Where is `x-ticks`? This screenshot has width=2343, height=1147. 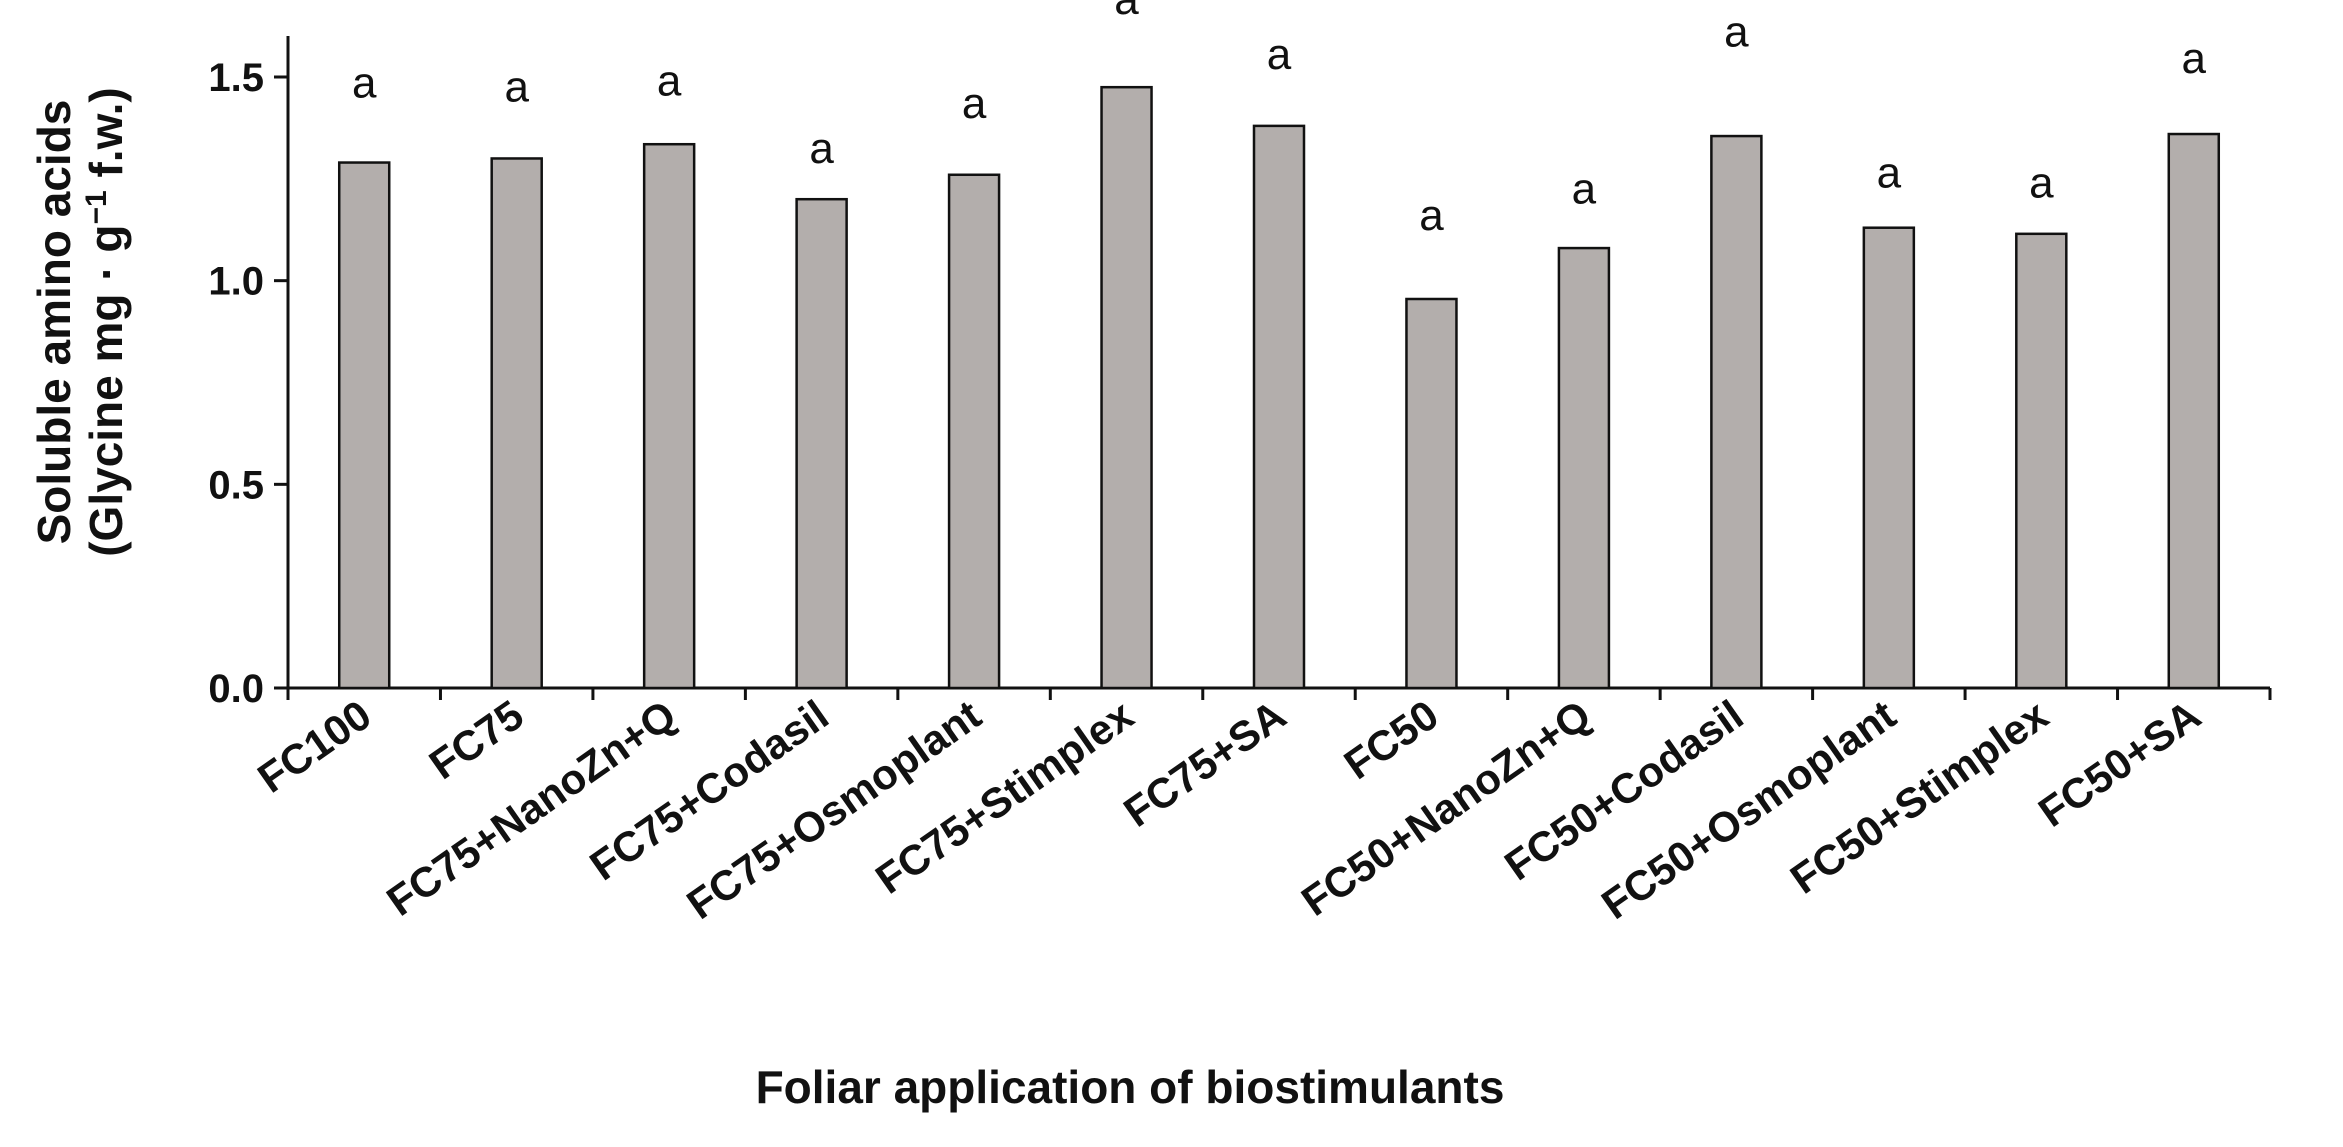 x-ticks is located at coordinates (1279, 694).